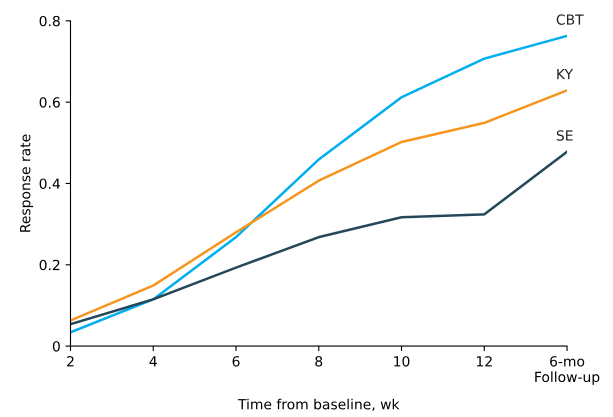  Describe the element at coordinates (570, 19) in the screenshot. I see `series-label: CBT` at that location.